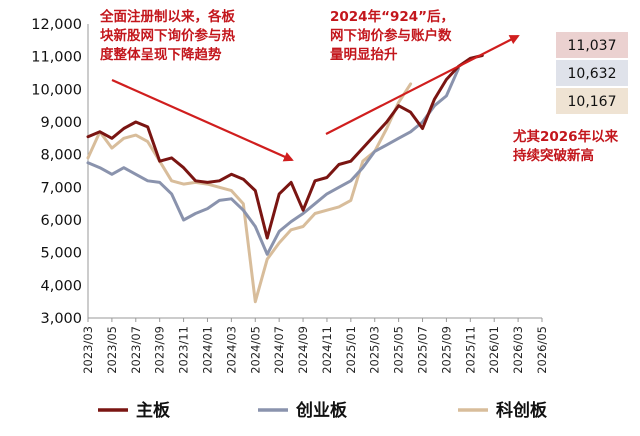  What do you see at coordinates (61, 254) in the screenshot?
I see `y-tick-label: 5,000` at bounding box center [61, 254].